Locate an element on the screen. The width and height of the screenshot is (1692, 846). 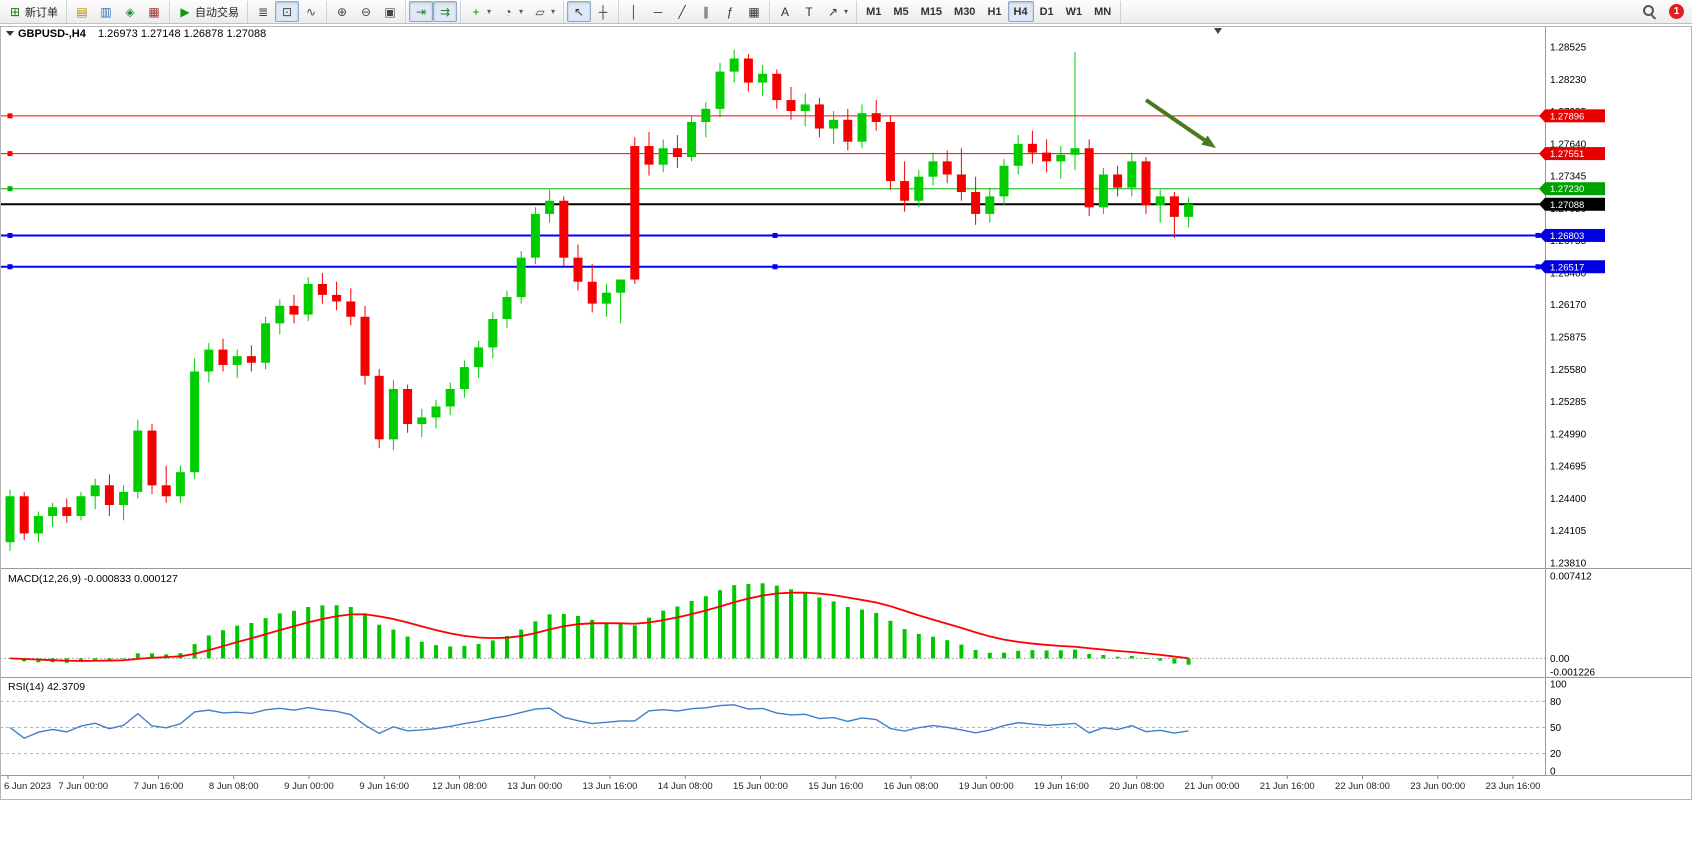
timeframe-h1-label: H1 is located at coordinates (994, 11).